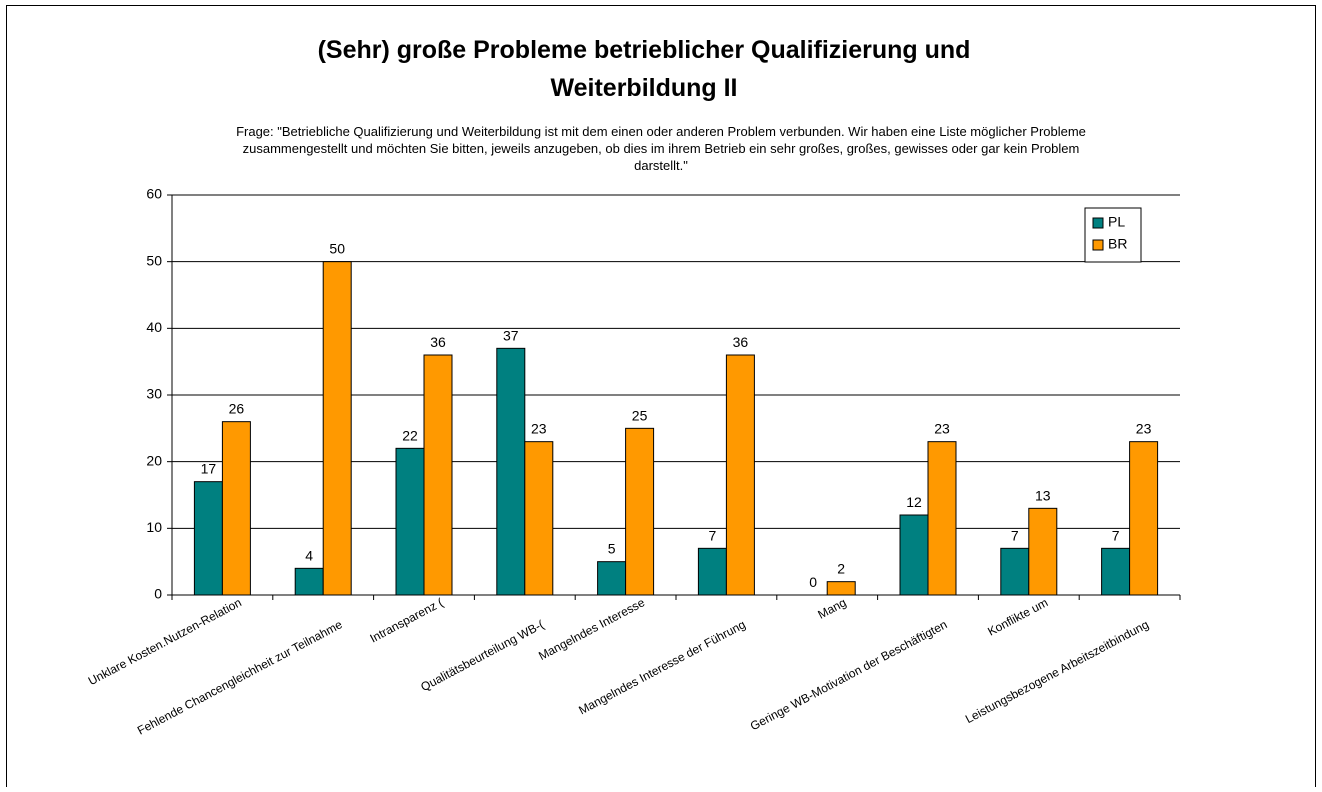  What do you see at coordinates (482, 655) in the screenshot?
I see `x-tick-label: Qualitätsbeurteilung WB-(` at bounding box center [482, 655].